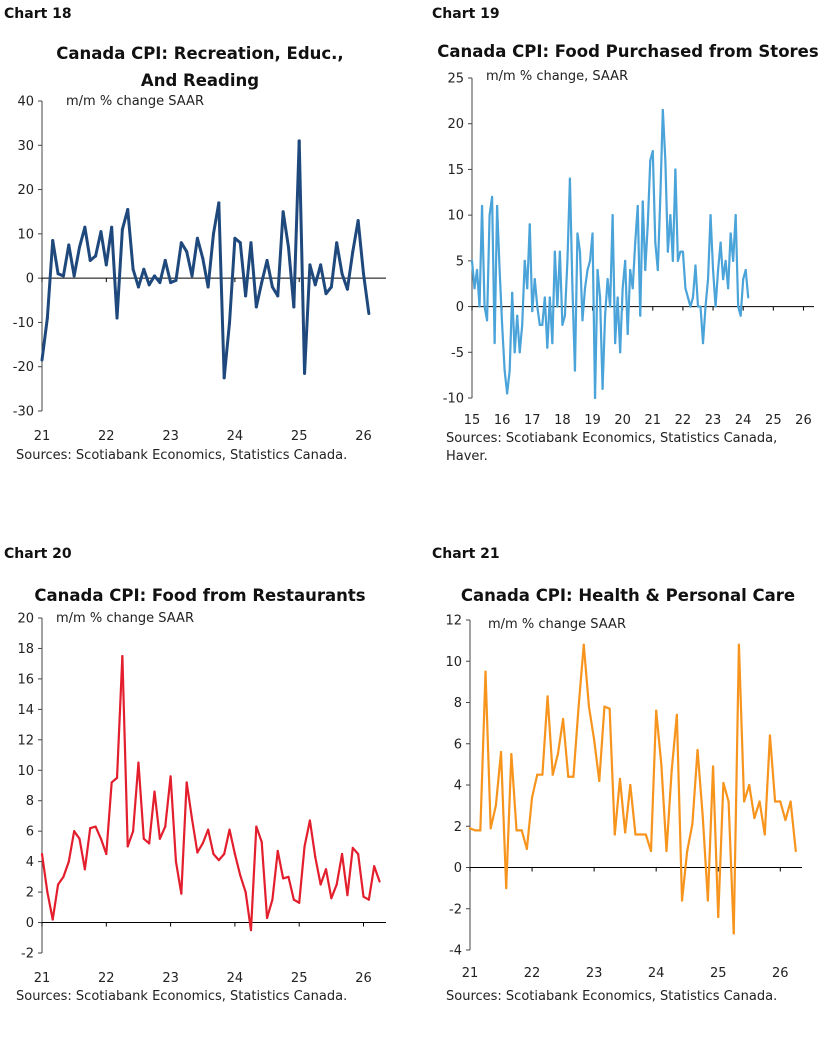 This screenshot has width=828, height=1046. What do you see at coordinates (199, 595) in the screenshot?
I see `chart-title: Canada CPI: Food from Restaurants` at bounding box center [199, 595].